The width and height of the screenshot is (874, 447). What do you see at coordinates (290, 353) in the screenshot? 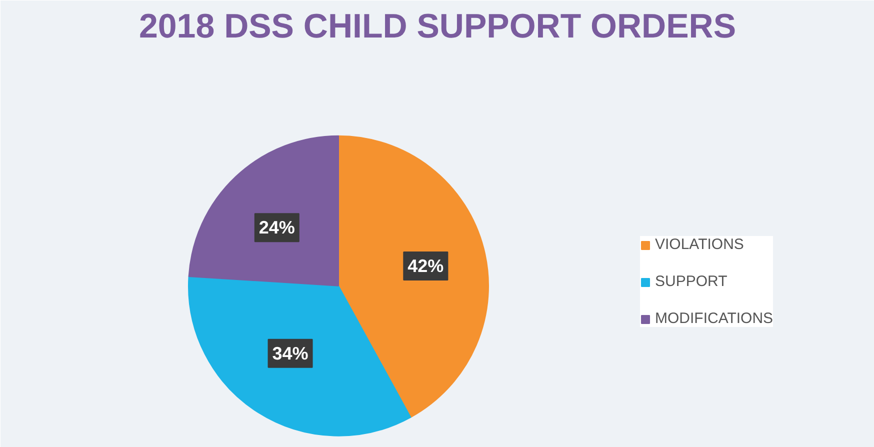
I see `data-label: 34%` at bounding box center [290, 353].